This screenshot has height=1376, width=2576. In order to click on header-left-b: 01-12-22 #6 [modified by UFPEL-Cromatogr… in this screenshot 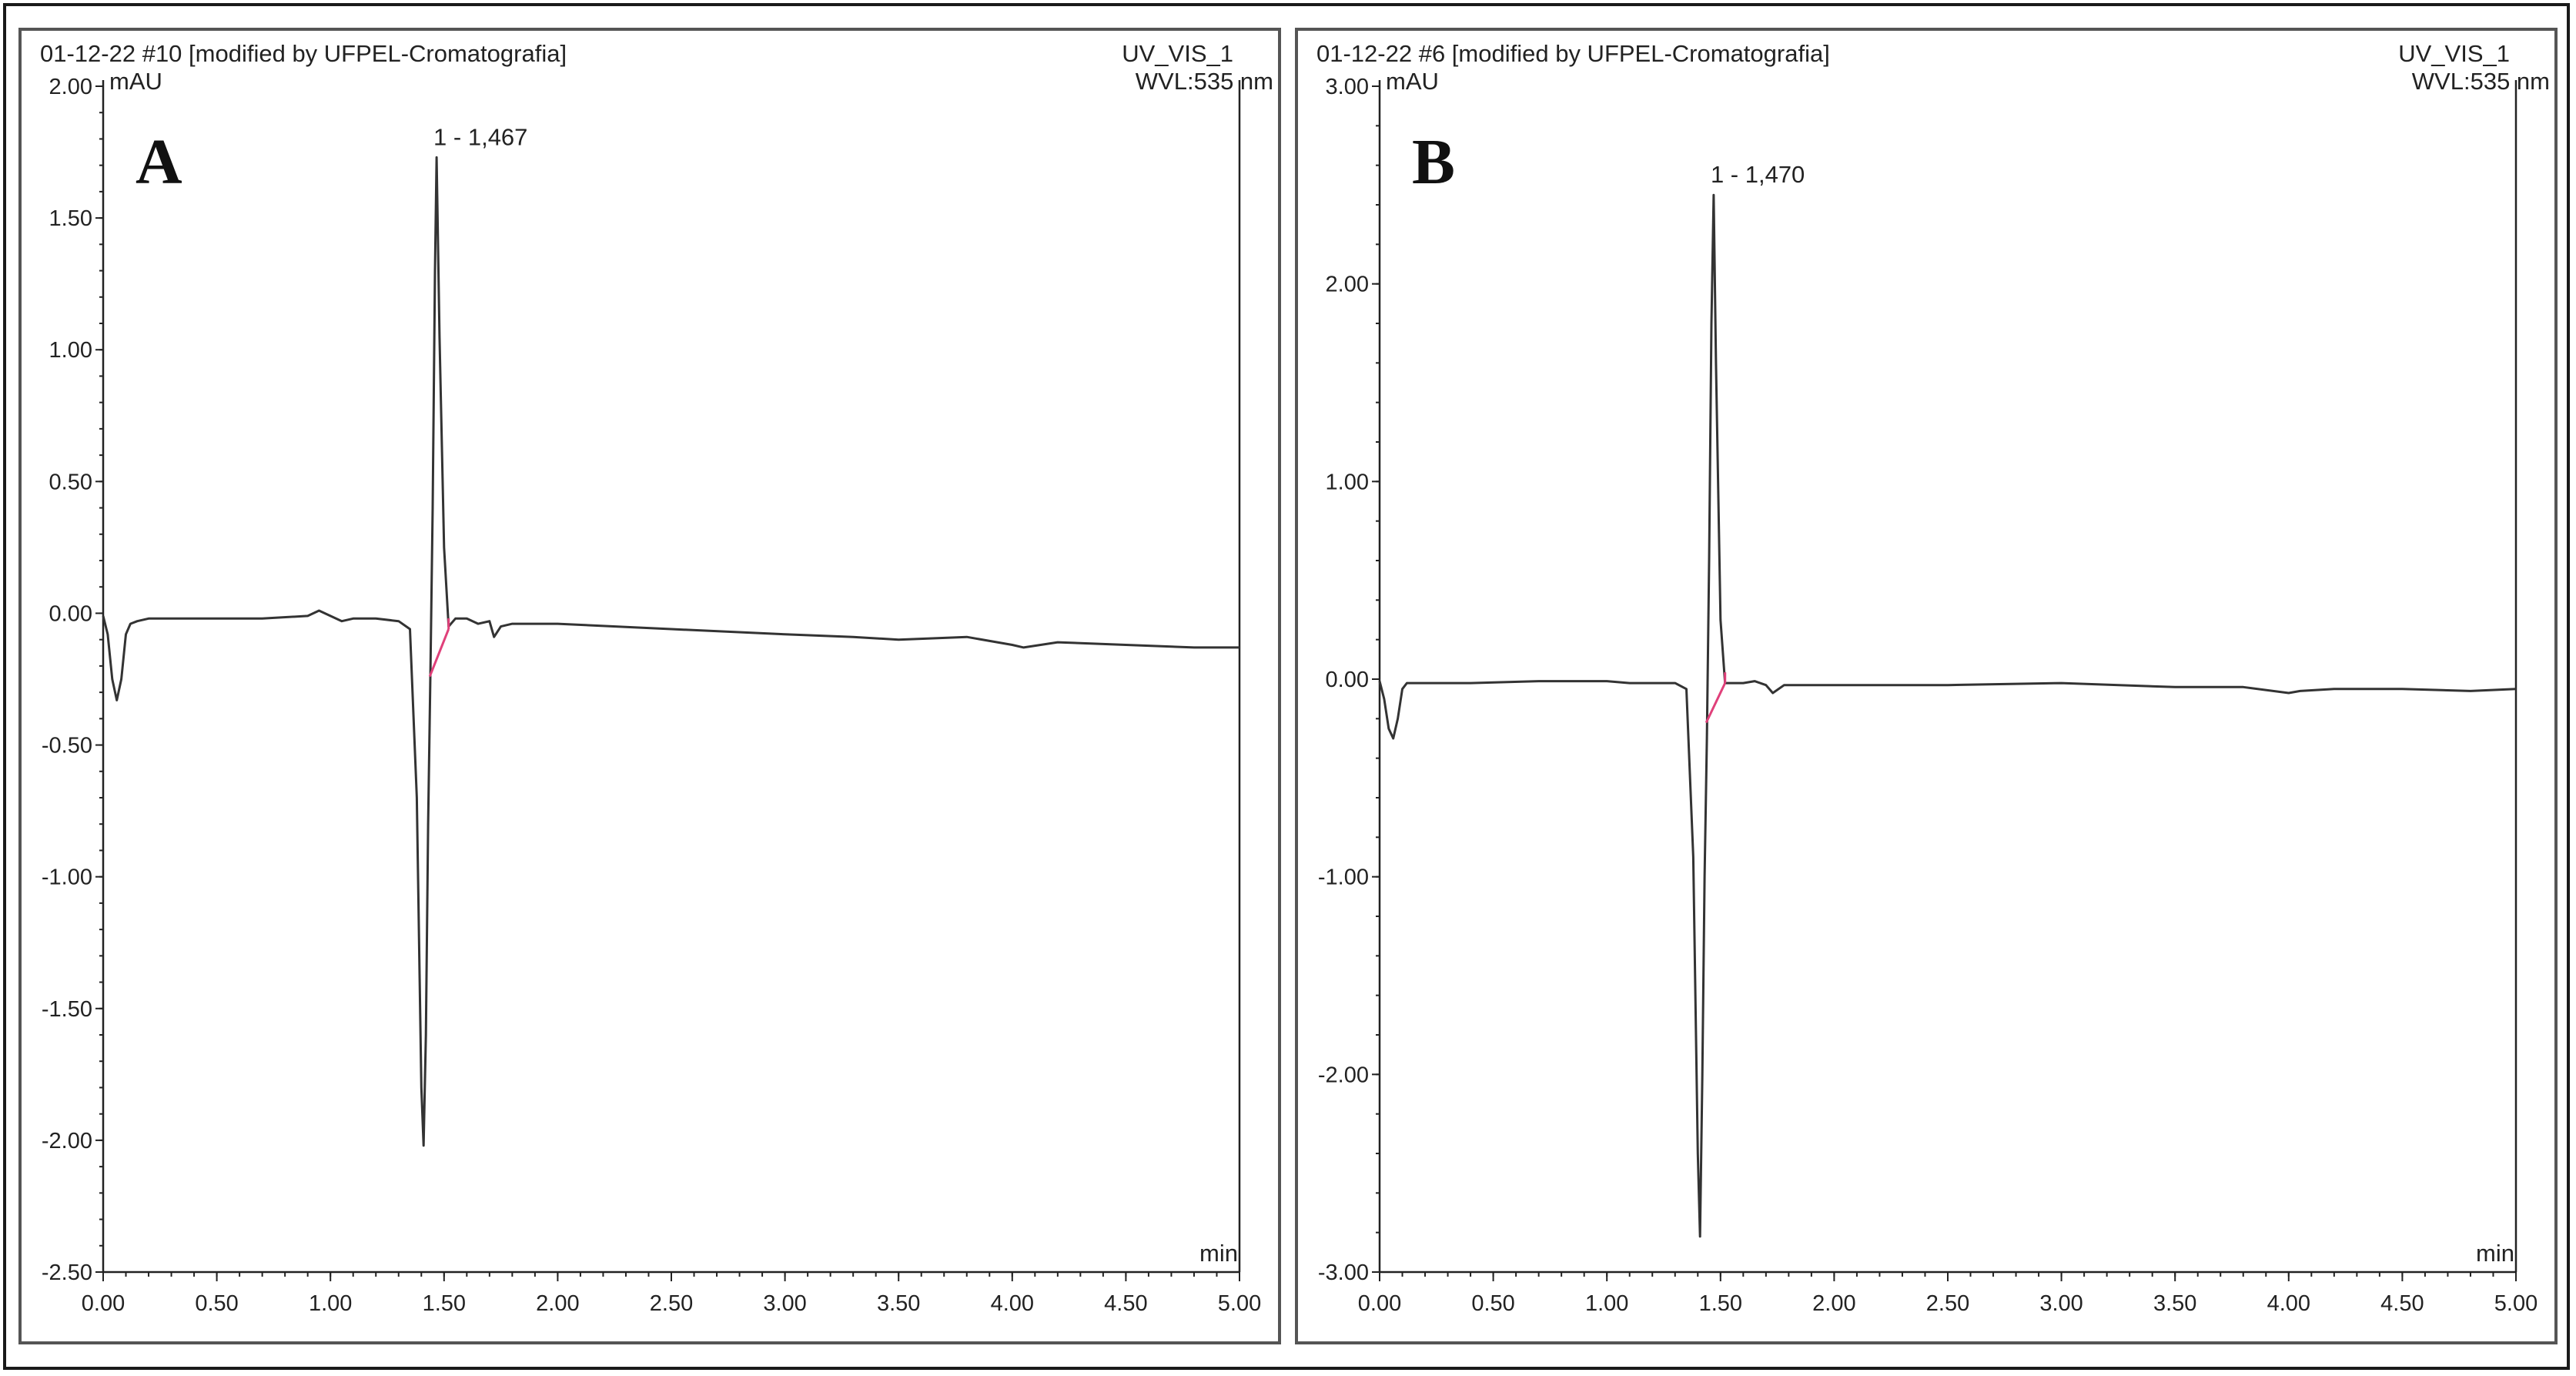, I will do `click(1573, 53)`.